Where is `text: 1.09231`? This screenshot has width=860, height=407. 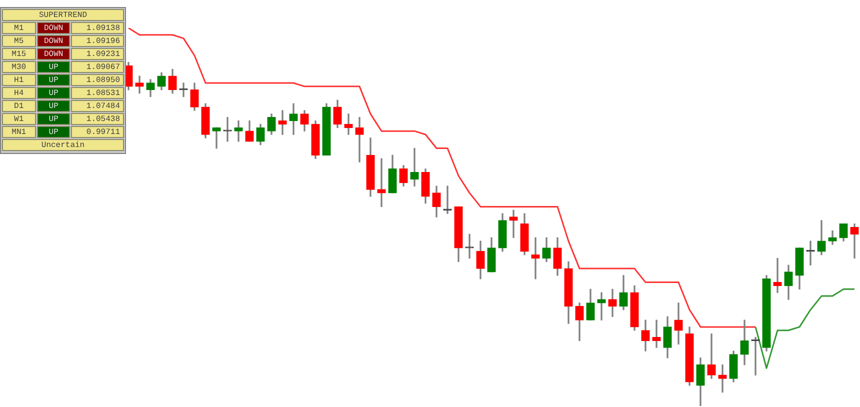
text: 1.09231 is located at coordinates (103, 54).